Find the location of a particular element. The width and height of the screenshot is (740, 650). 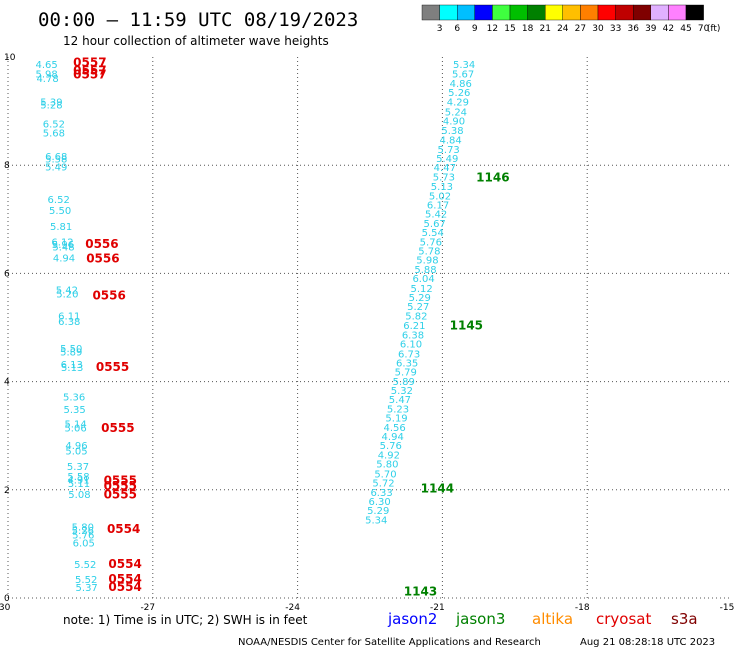

wave-height-value: 4.29 is located at coordinates (458, 103).